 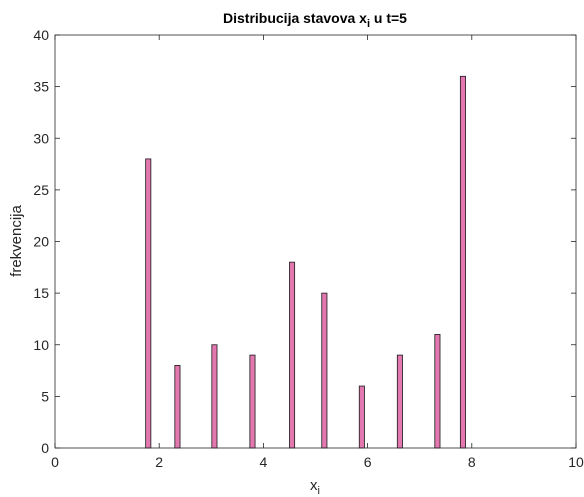 What do you see at coordinates (576, 462) in the screenshot?
I see `x-tick-label: 10` at bounding box center [576, 462].